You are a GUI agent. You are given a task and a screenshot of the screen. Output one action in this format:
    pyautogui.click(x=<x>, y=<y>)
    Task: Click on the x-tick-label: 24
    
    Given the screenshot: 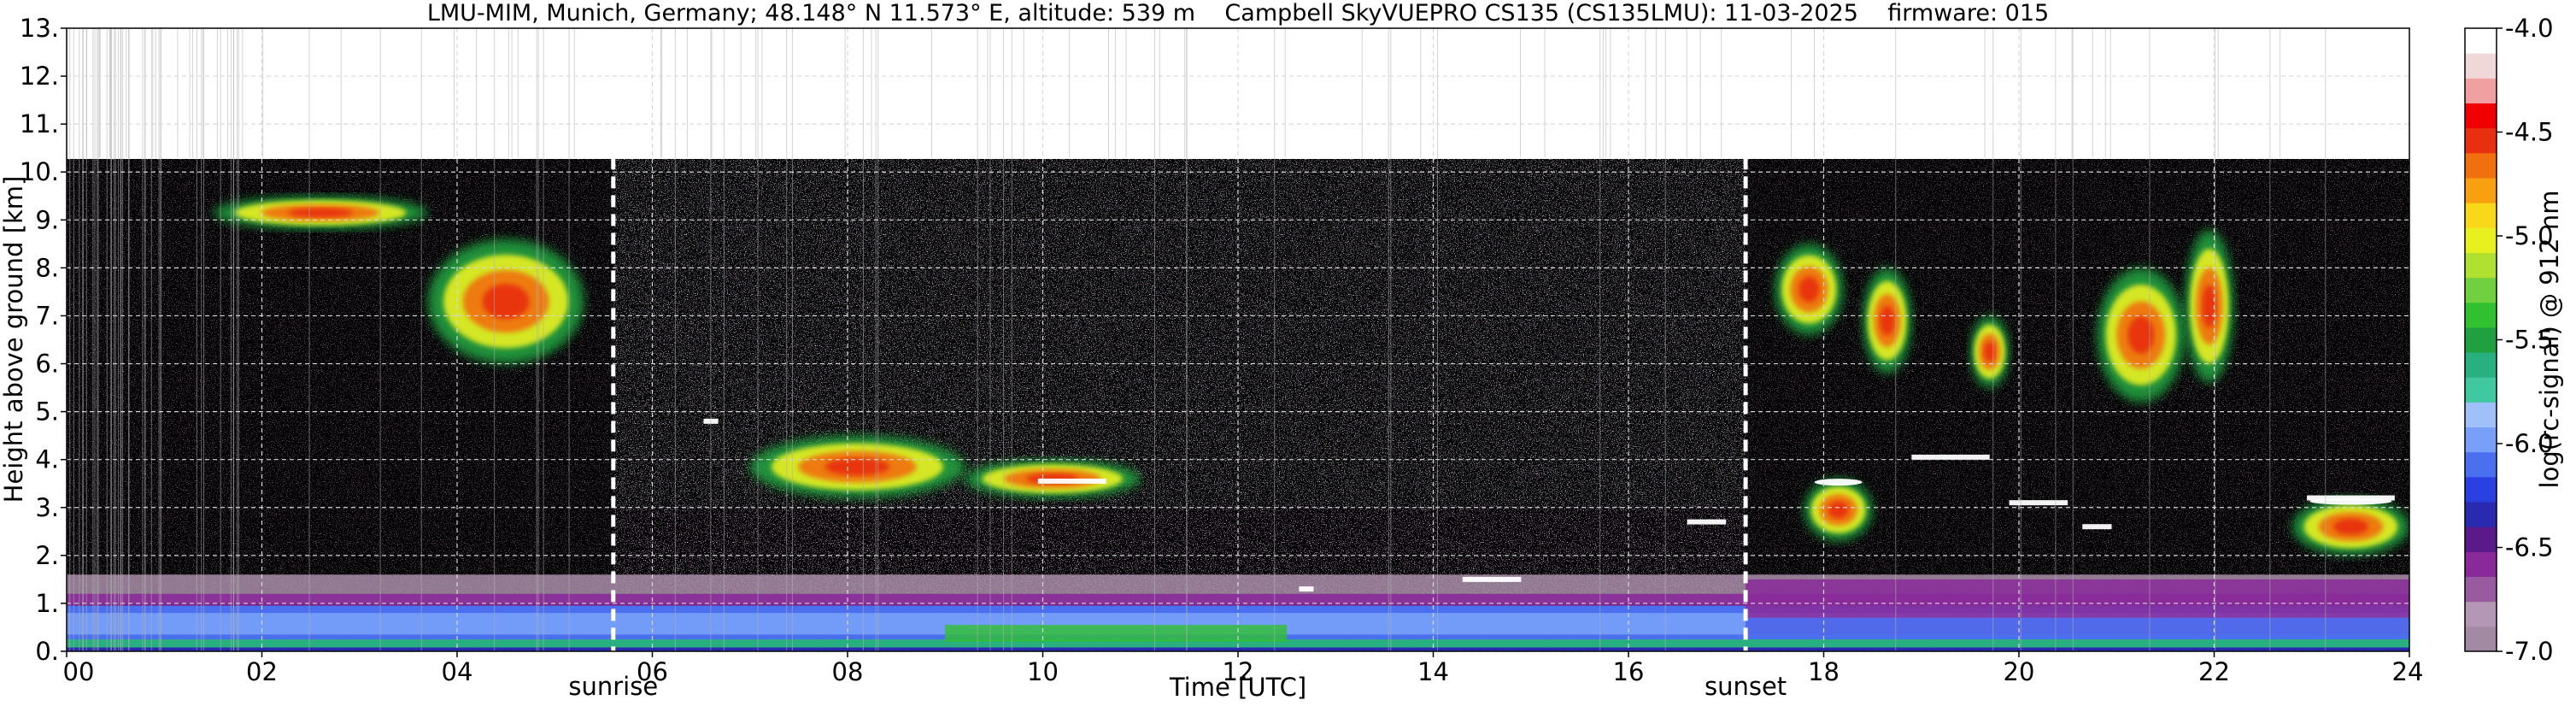 What is the action you would take?
    pyautogui.click(x=2408, y=671)
    